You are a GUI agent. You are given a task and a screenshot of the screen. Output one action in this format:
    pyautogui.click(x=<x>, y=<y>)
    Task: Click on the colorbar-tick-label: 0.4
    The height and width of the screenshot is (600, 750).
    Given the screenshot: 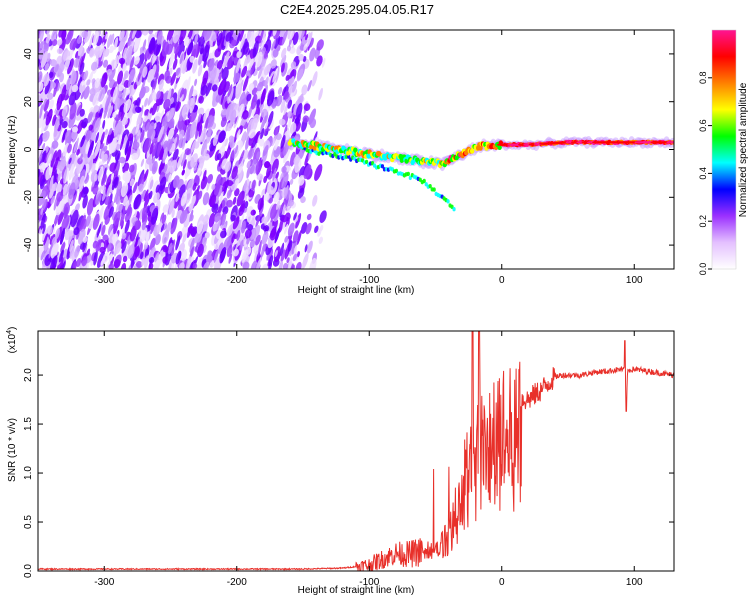 What is the action you would take?
    pyautogui.click(x=703, y=173)
    